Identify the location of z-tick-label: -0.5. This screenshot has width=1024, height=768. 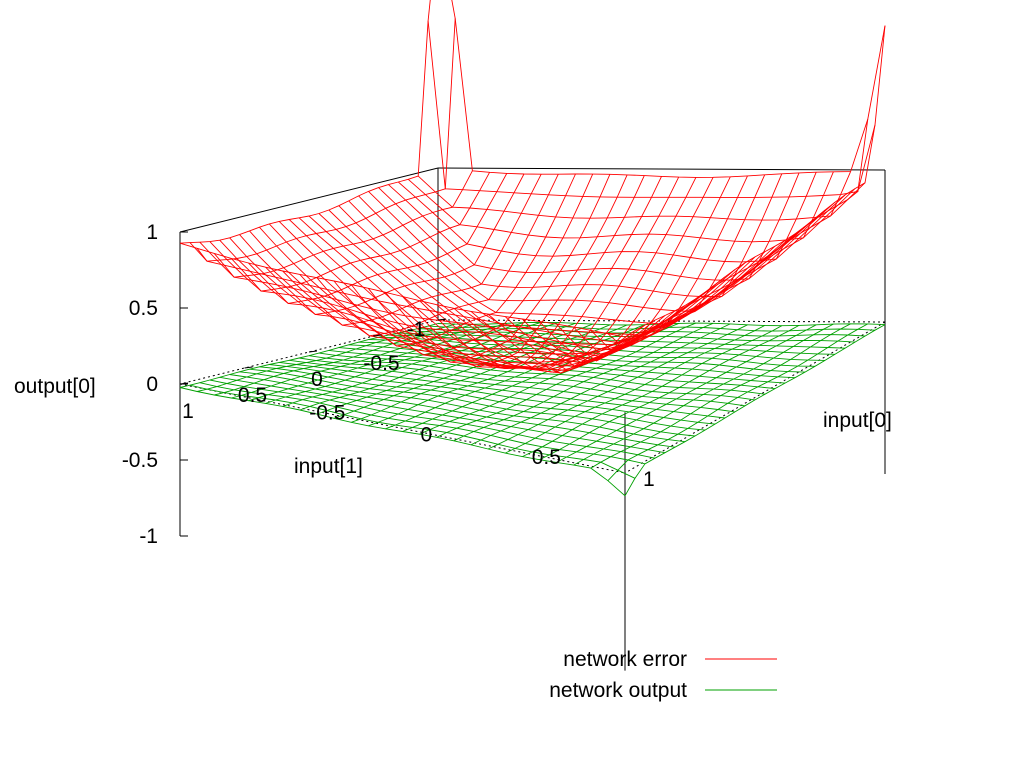
(140, 460).